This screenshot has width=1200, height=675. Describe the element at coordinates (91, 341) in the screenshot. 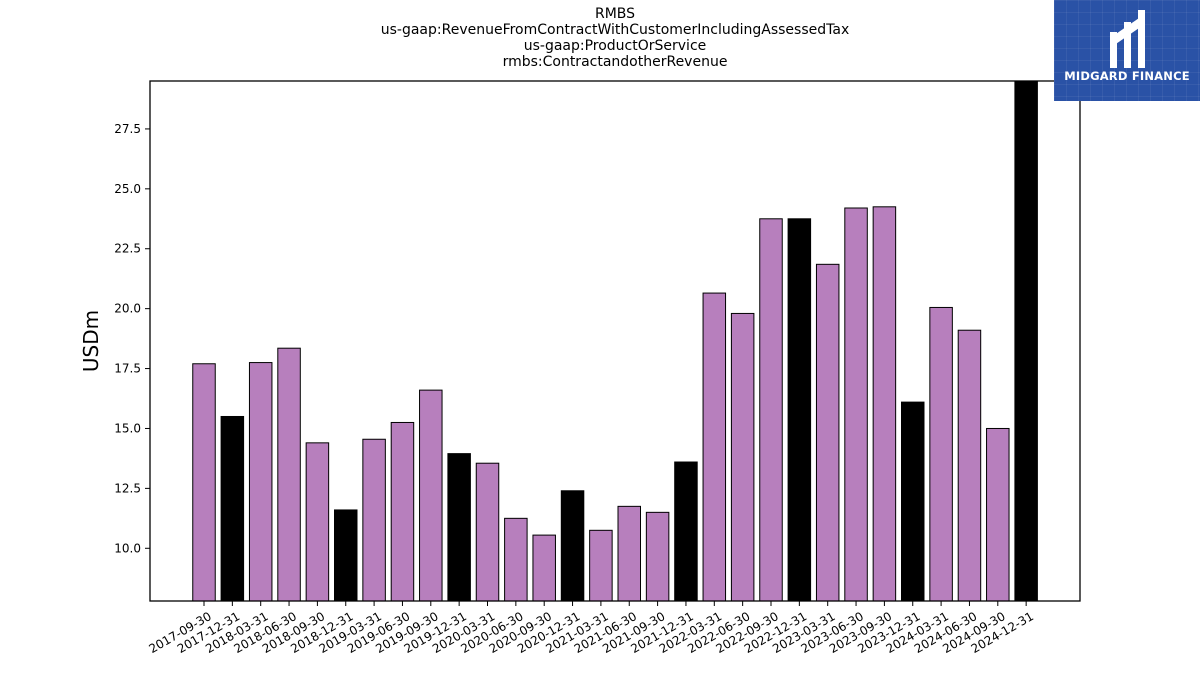

I see `y-axis-label: USDm` at that location.